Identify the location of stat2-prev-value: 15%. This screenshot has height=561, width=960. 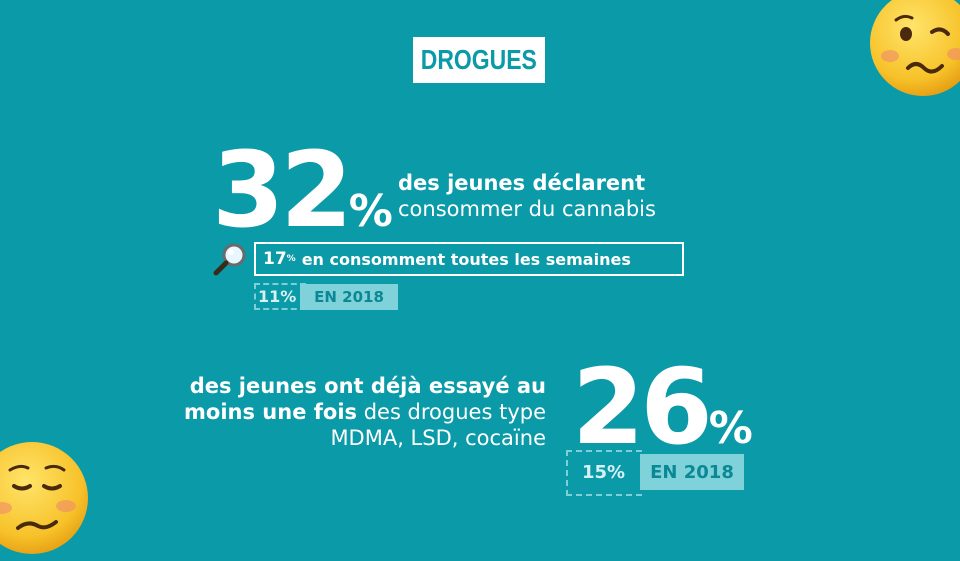
(604, 472).